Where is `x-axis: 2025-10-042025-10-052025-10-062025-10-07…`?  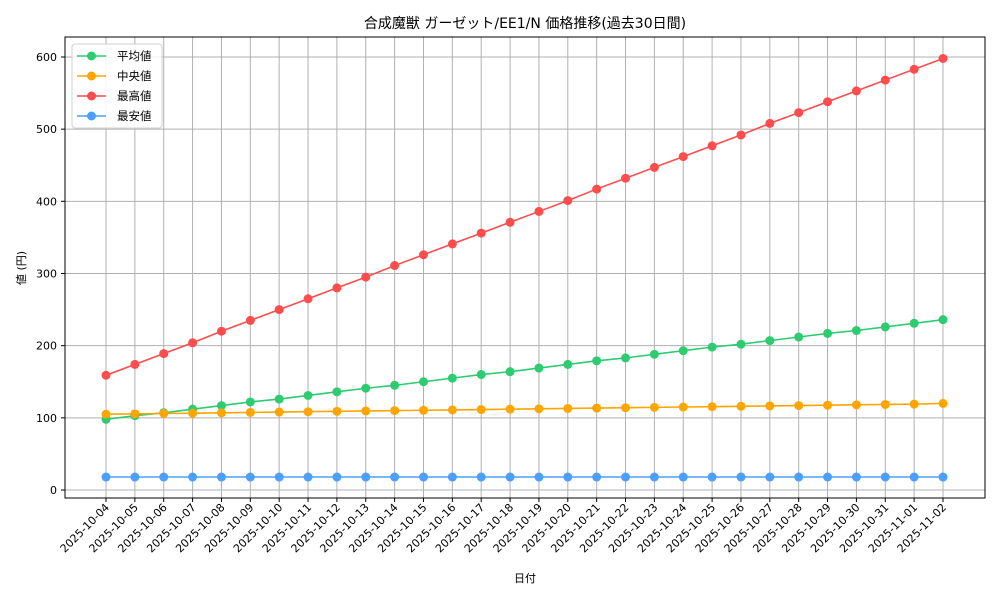 x-axis: 2025-10-042025-10-052025-10-062025-10-07… is located at coordinates (503, 526).